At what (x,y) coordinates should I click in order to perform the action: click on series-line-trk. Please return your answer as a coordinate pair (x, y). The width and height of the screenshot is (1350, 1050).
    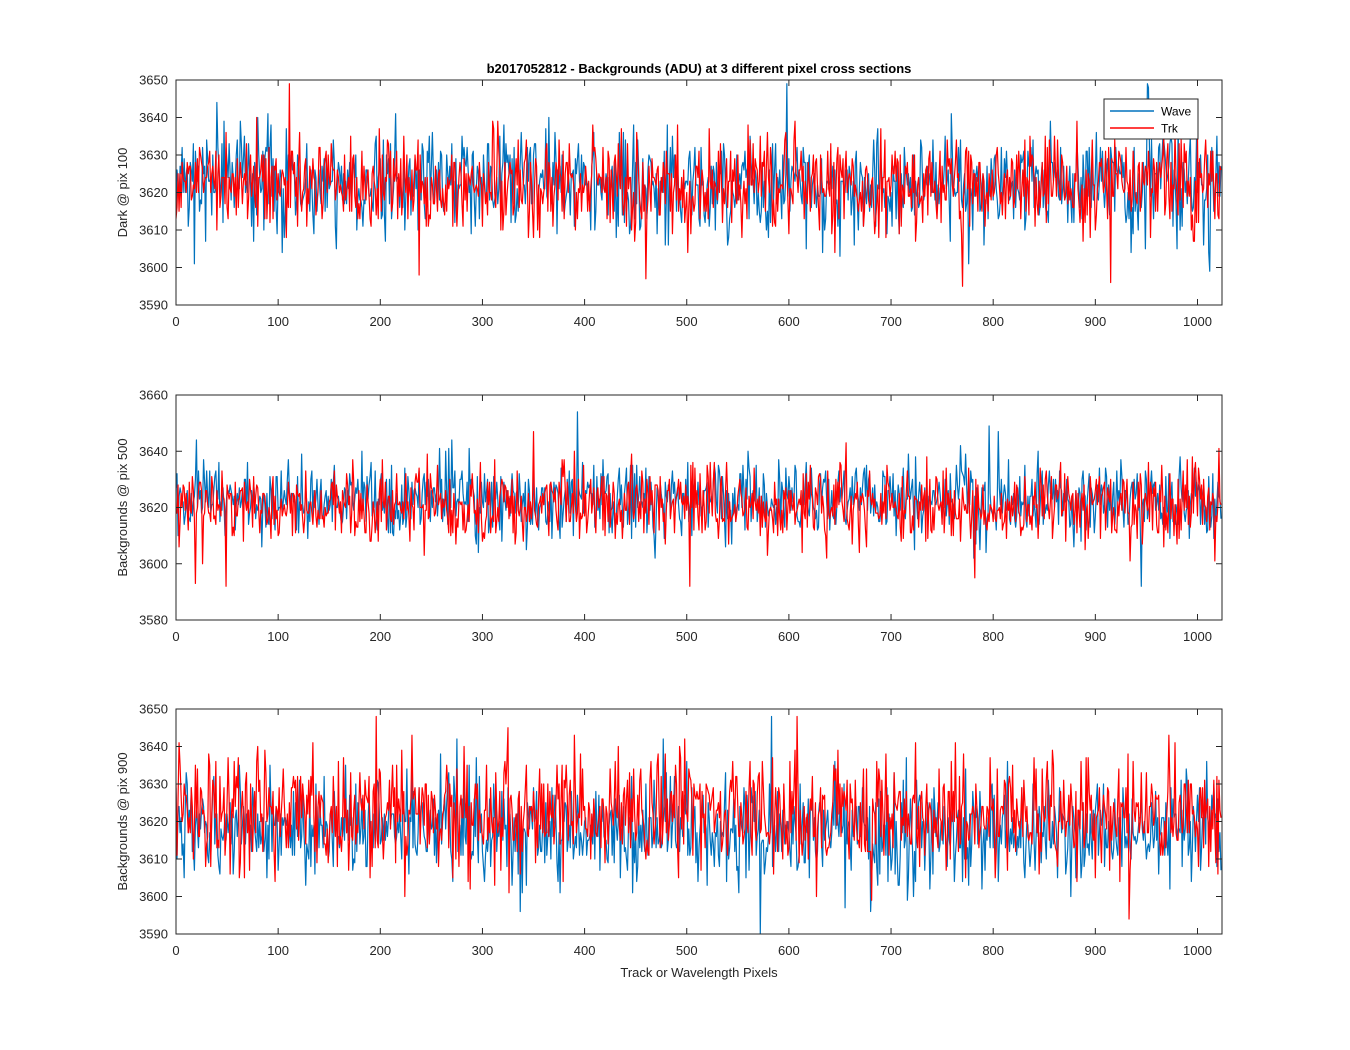
    Looking at the image, I should click on (699, 508).